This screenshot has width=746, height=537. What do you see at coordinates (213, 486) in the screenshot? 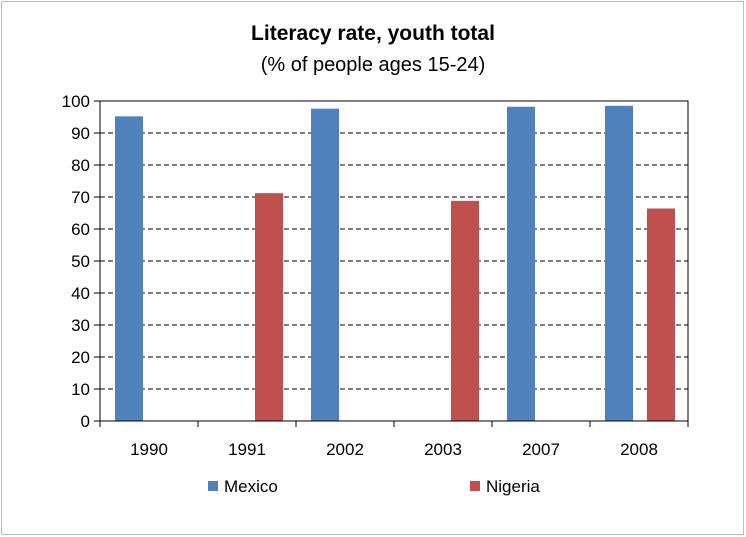
I see `legend-swatch-mexico` at bounding box center [213, 486].